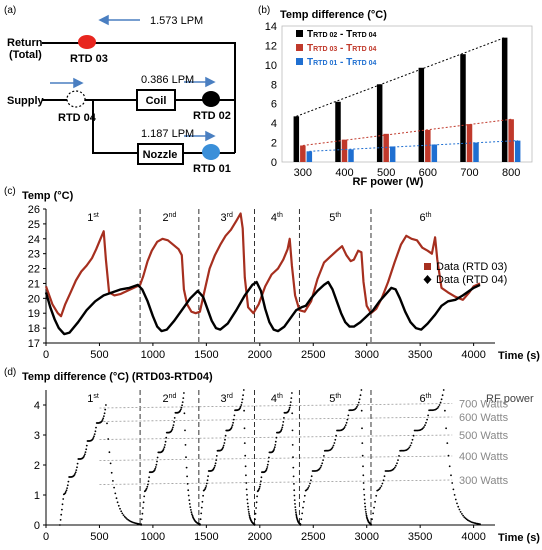 This screenshot has width=542, height=550. What do you see at coordinates (37, 466) in the screenshot?
I see `y-tick-label: 2` at bounding box center [37, 466].